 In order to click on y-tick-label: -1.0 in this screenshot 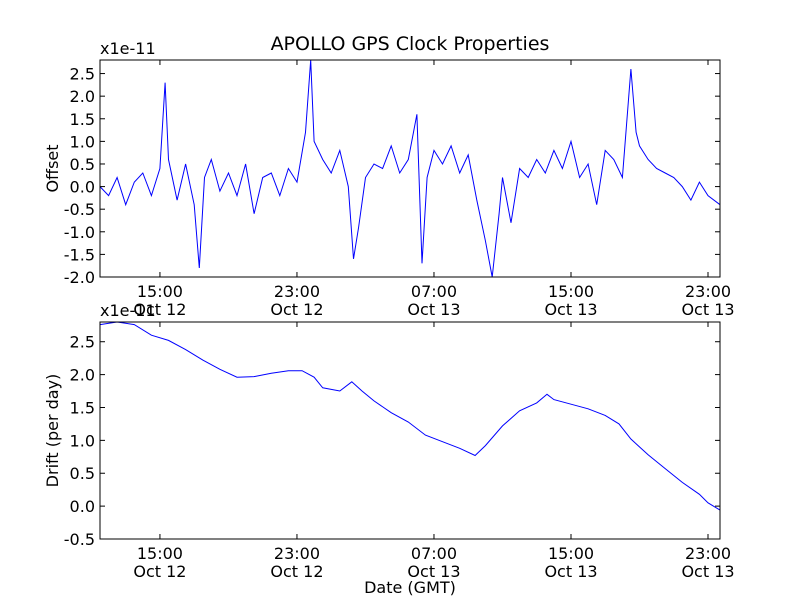, I will do `click(79, 232)`.